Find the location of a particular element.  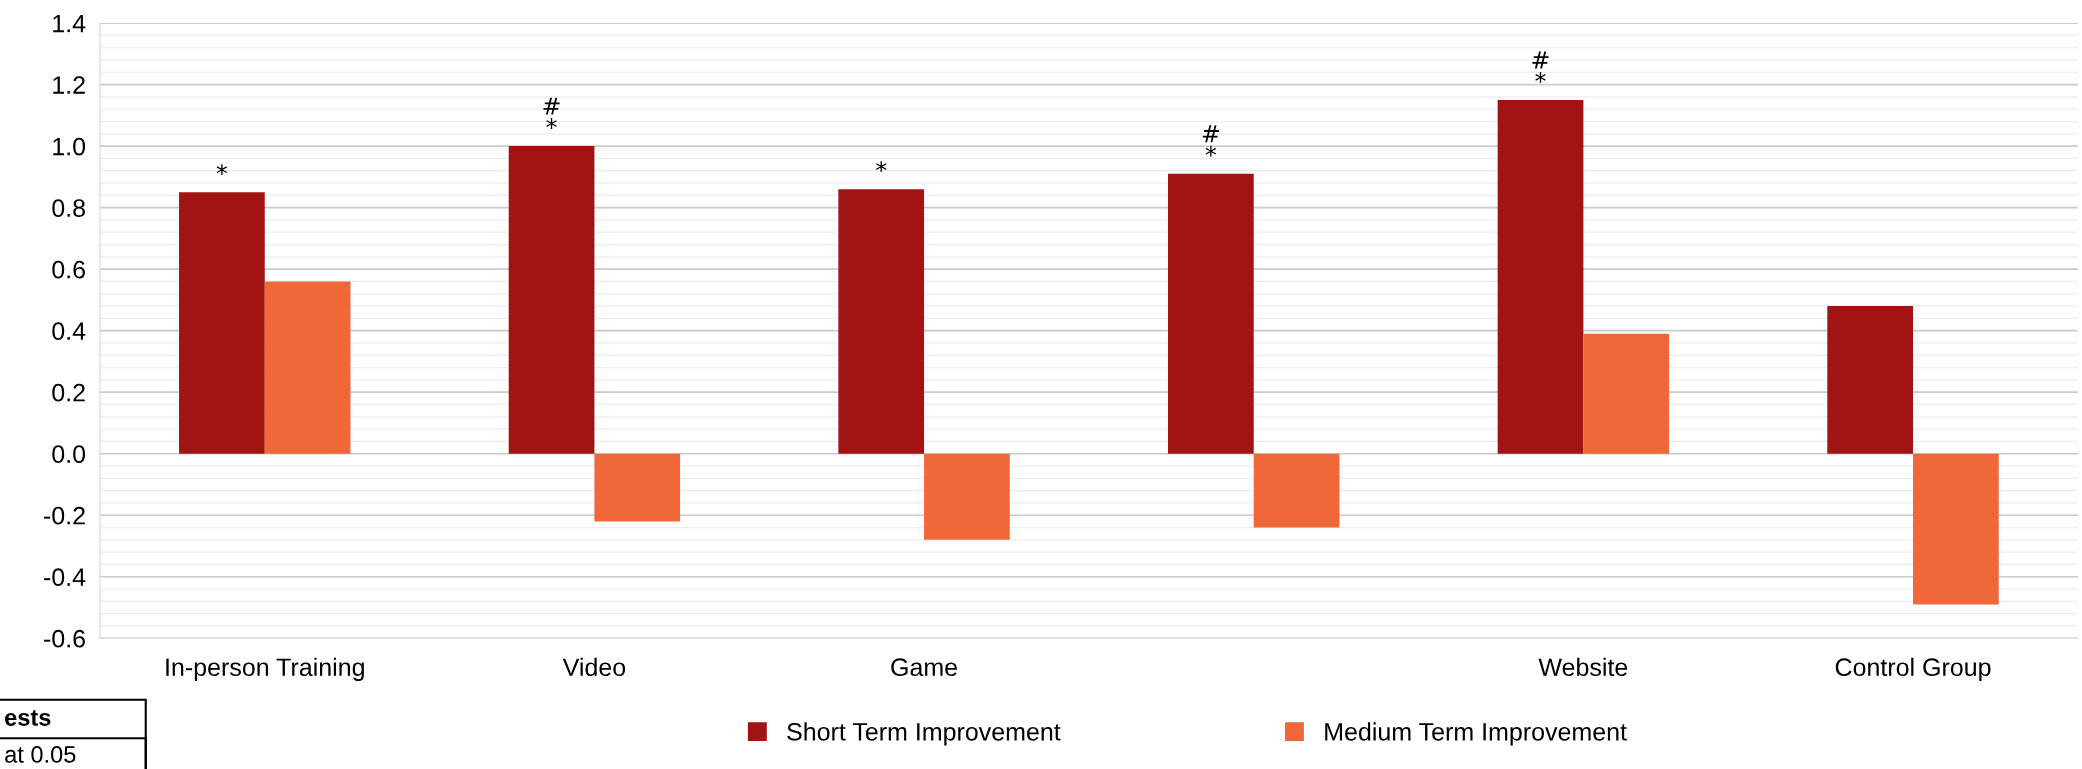

y-tick-label: 0.4 is located at coordinates (69, 331).